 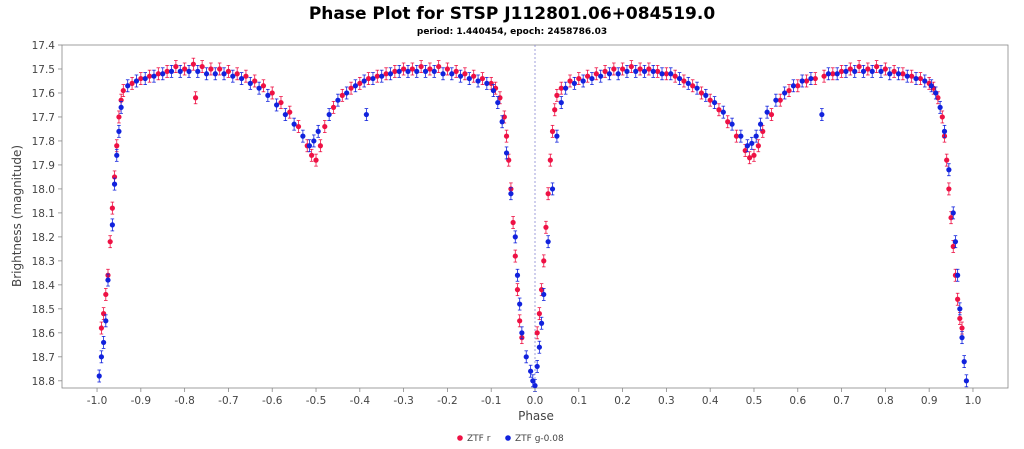 What do you see at coordinates (17, 216) in the screenshot?
I see `y-axis-title: Brightness (magnitude)` at bounding box center [17, 216].